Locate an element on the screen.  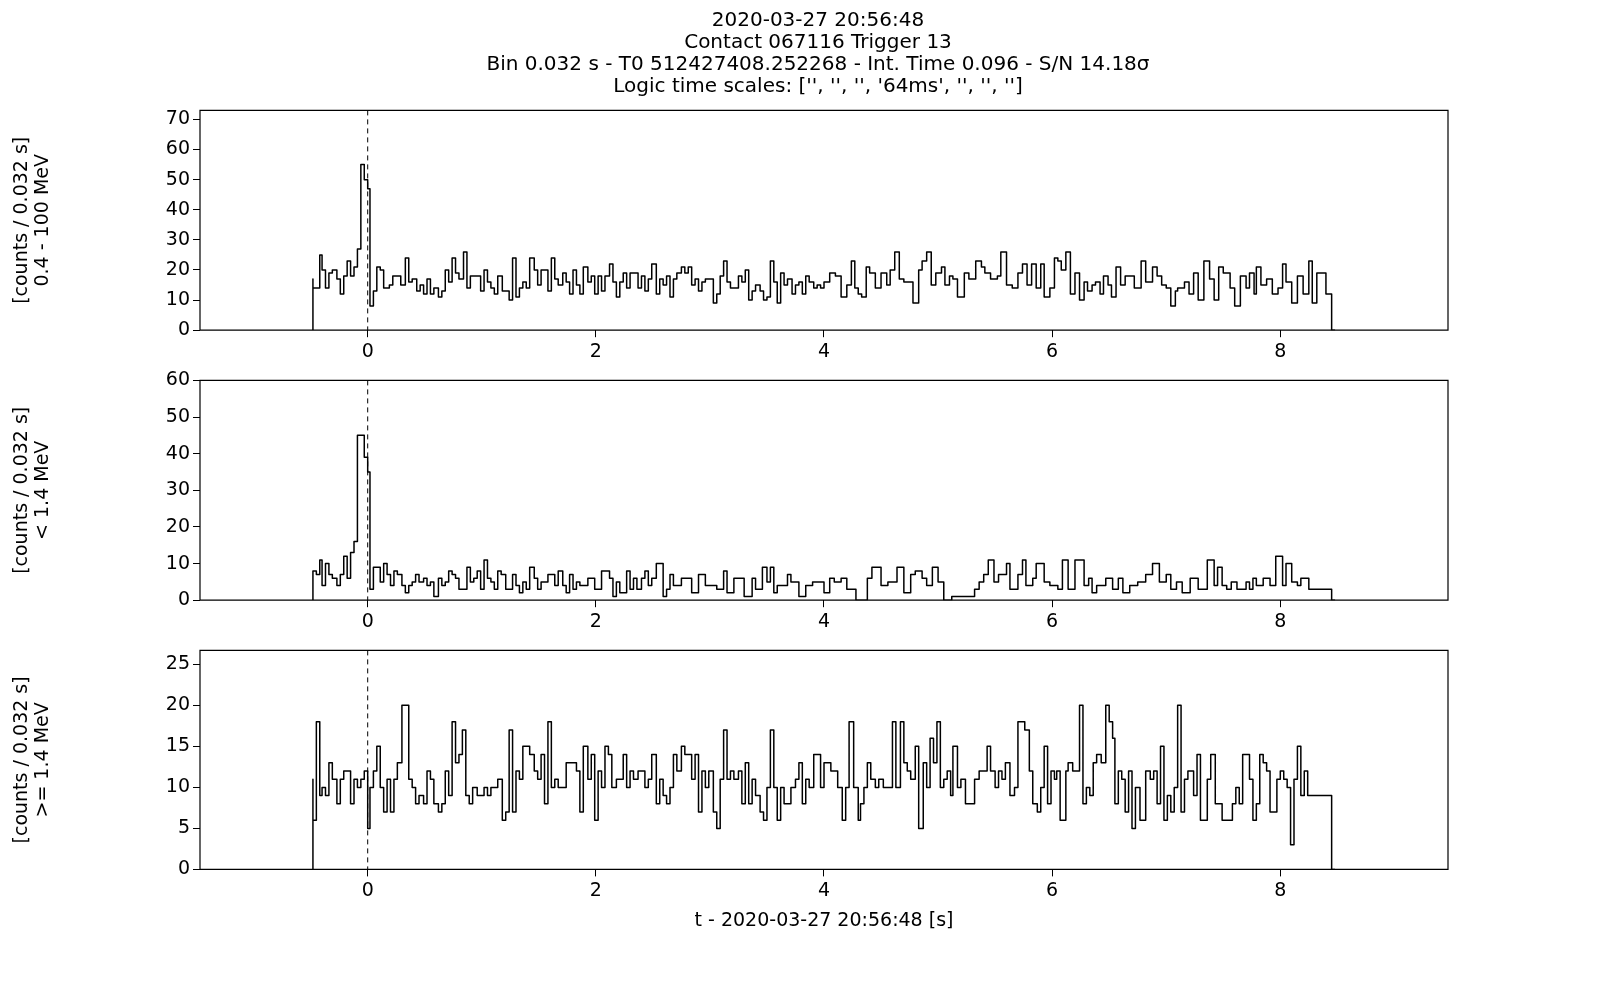
x-axis-title: t - 2020-03-27 20:56:48 [s] is located at coordinates (824, 918).